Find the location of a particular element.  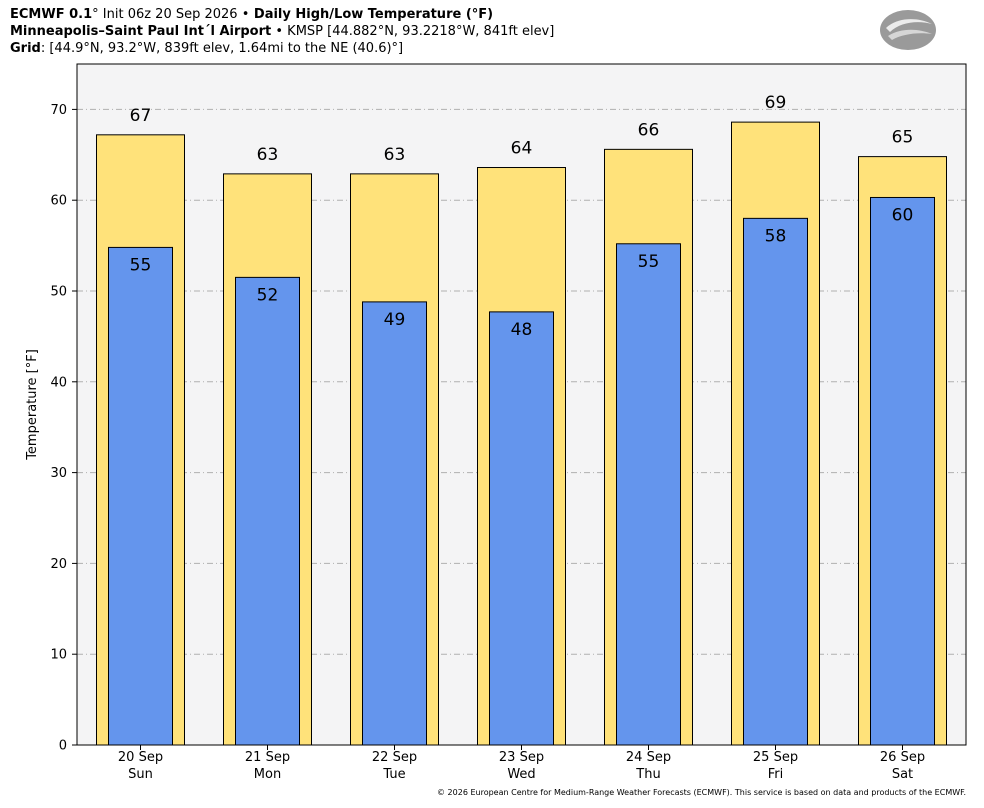

x-tick-day: Sat is located at coordinates (902, 774).